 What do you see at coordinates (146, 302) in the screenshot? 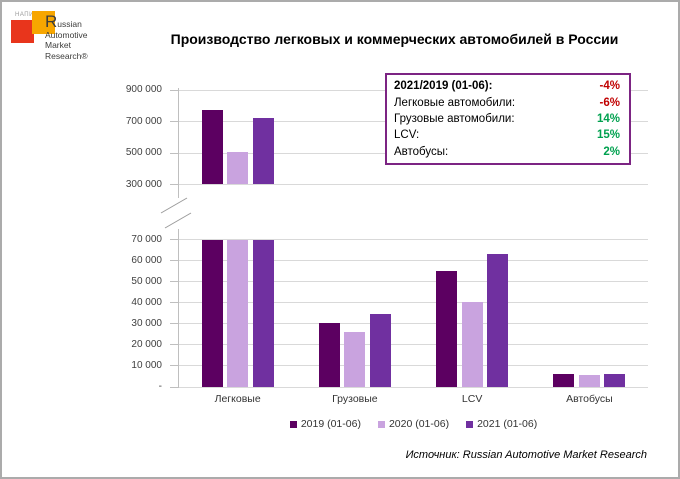
I see `y-axis-tick-label: 40 000` at bounding box center [146, 302].